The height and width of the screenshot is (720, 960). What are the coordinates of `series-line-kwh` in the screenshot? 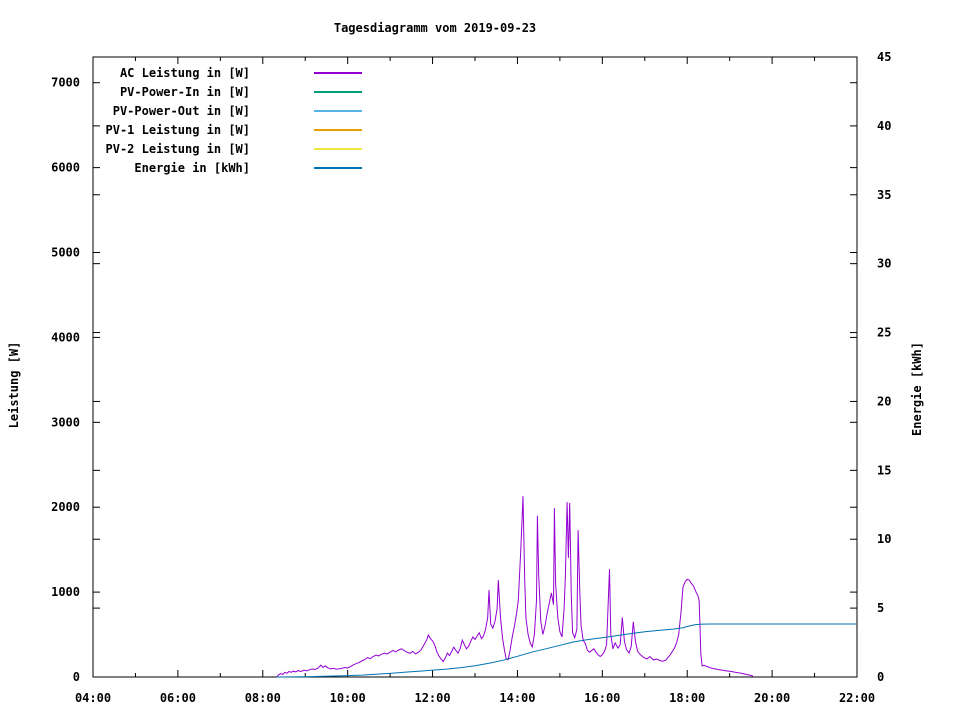 It's located at (566, 650).